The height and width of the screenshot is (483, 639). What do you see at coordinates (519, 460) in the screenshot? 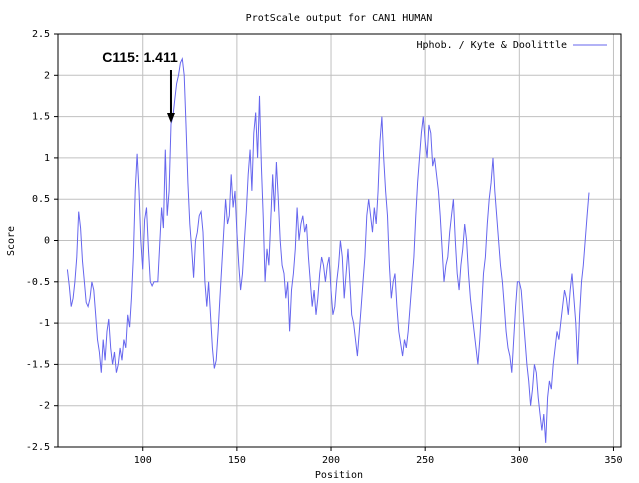
I see `x-tick-label: 300` at bounding box center [519, 460].